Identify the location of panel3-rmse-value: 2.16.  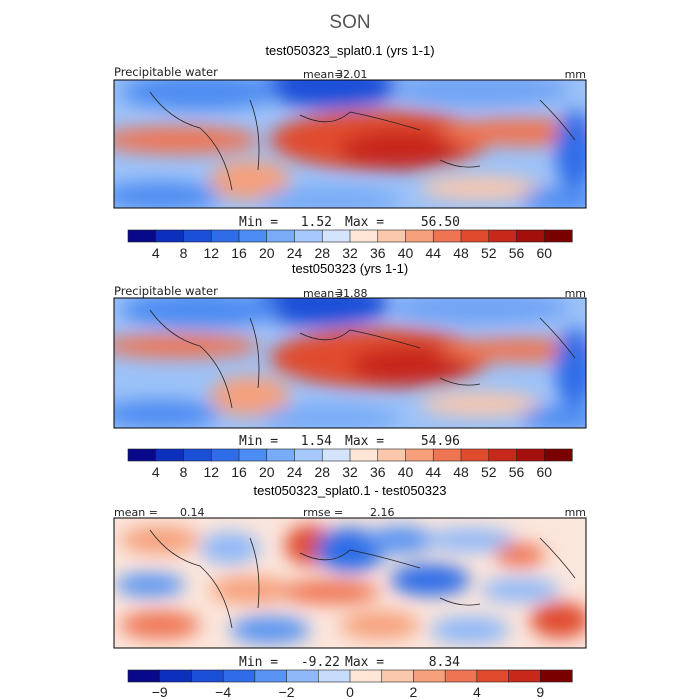
(382, 512).